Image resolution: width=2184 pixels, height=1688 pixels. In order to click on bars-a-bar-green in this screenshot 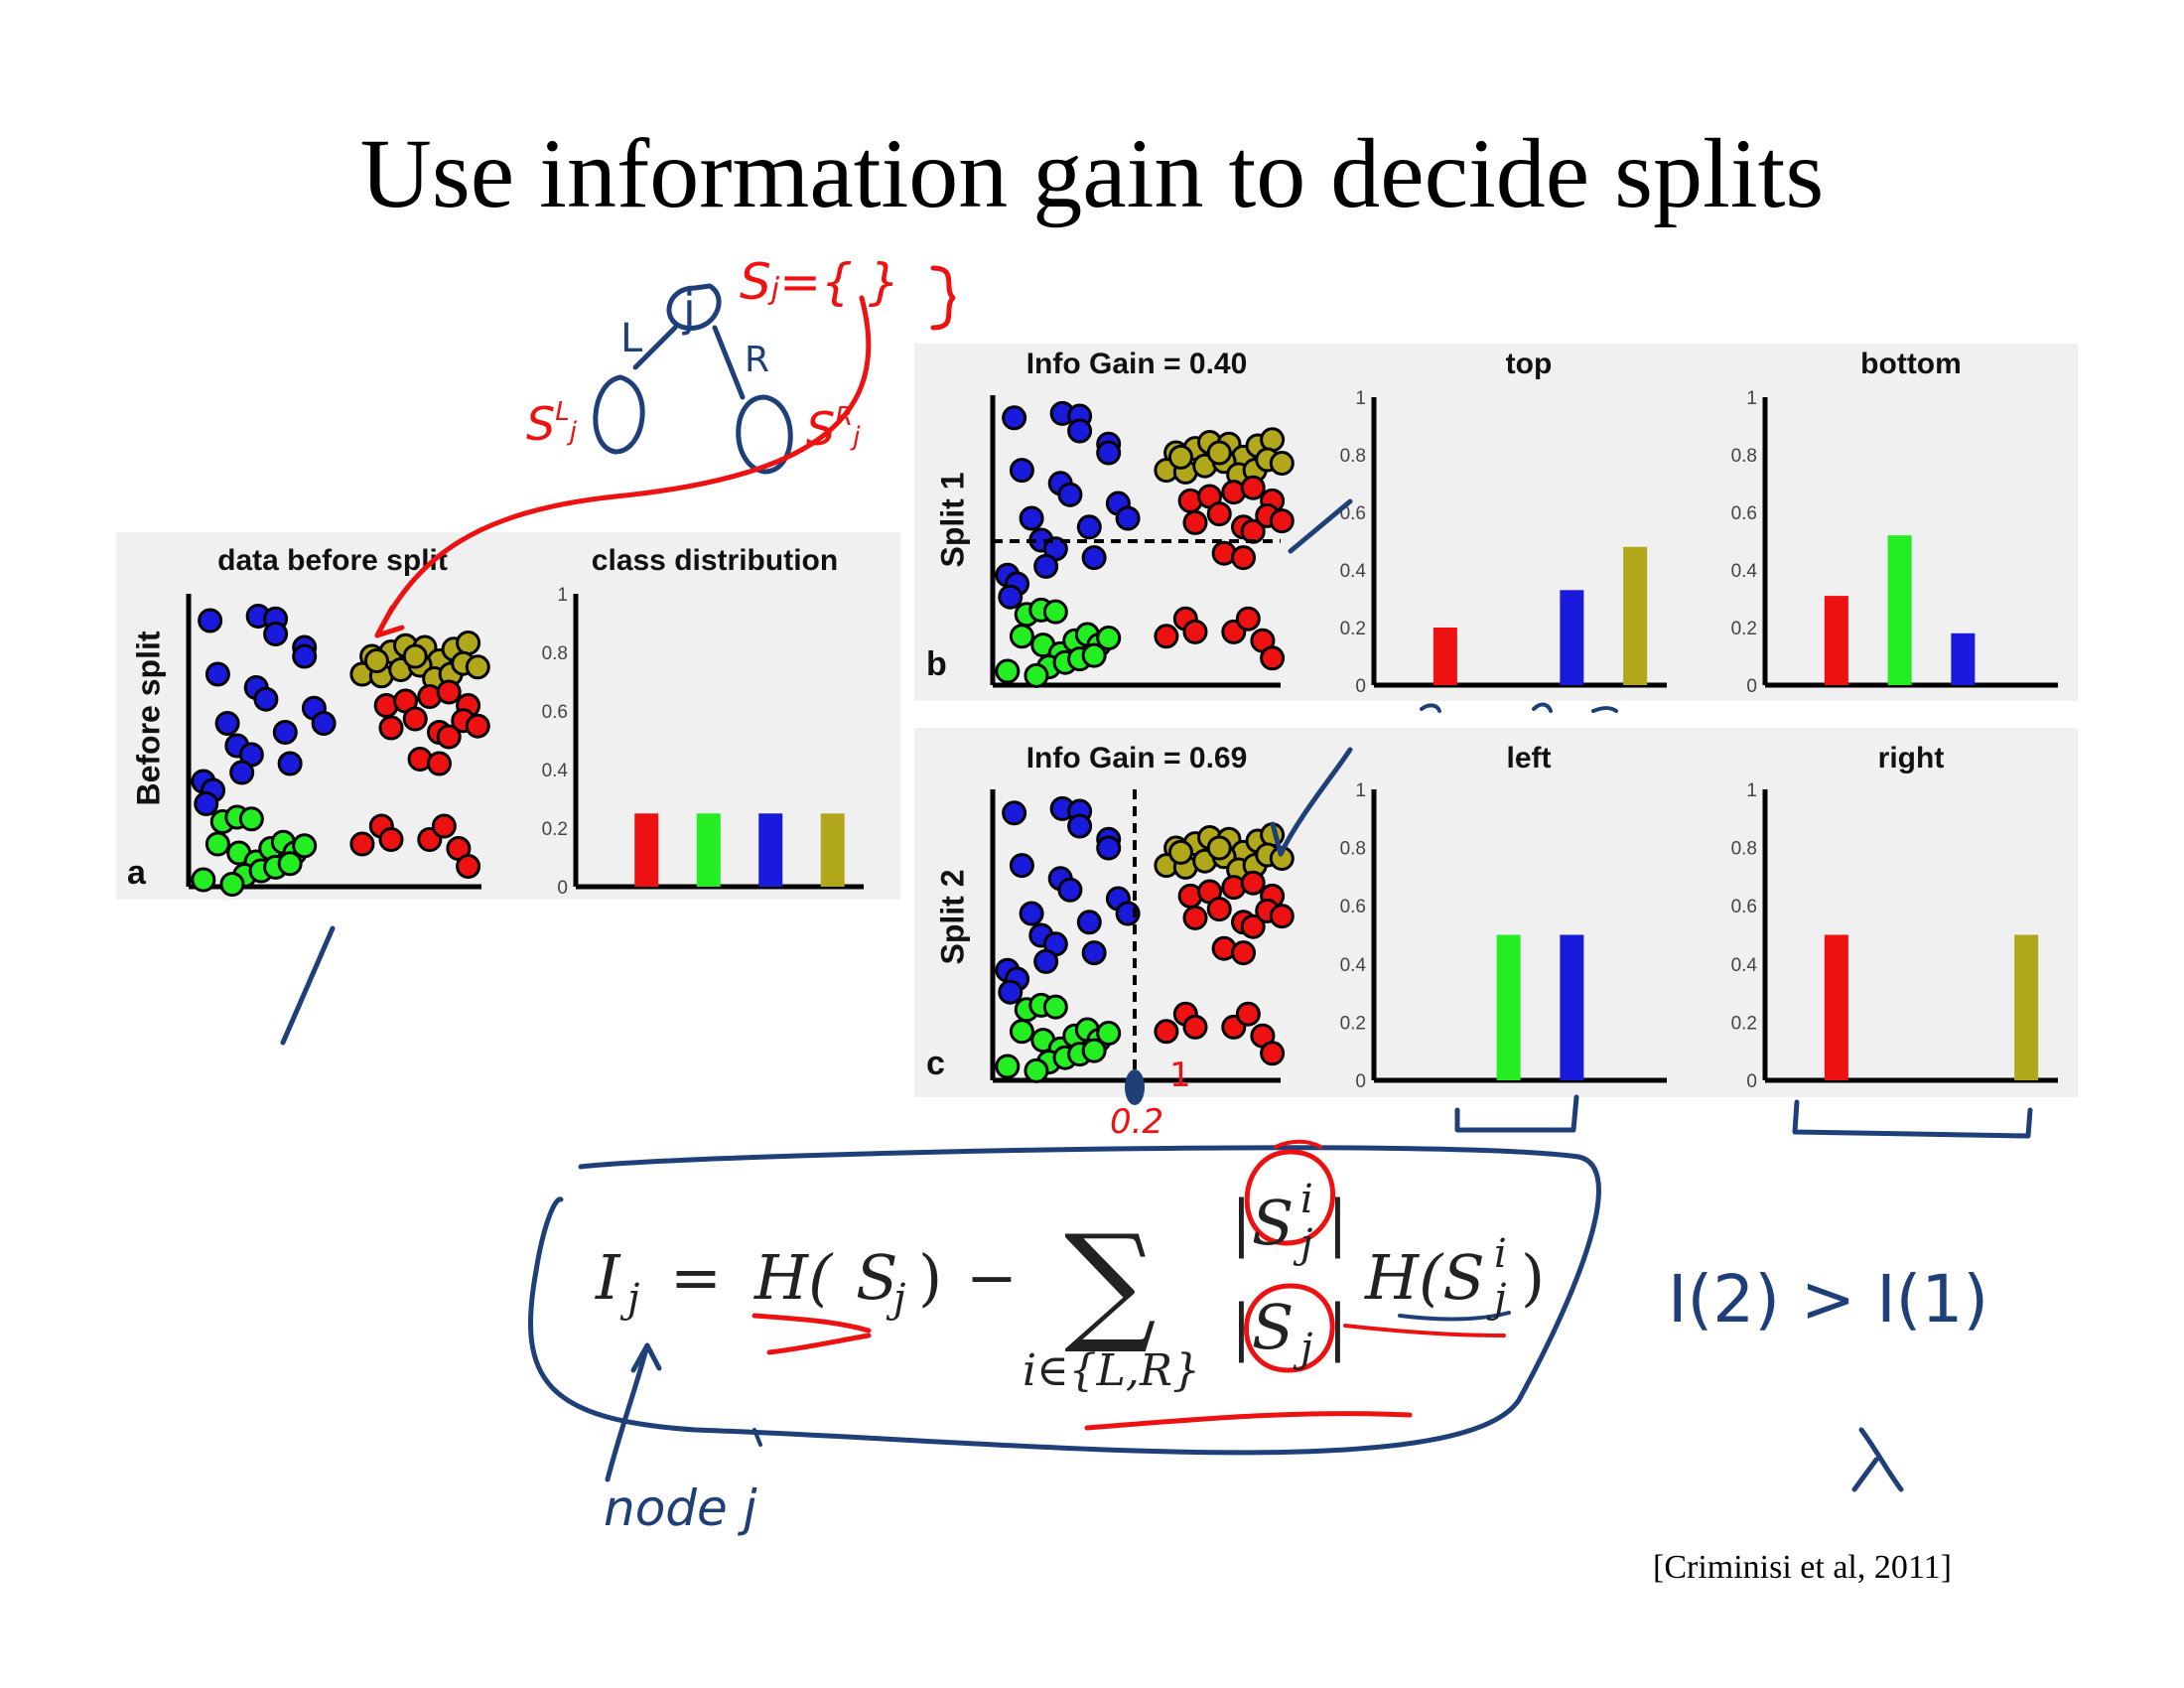, I will do `click(708, 850)`.